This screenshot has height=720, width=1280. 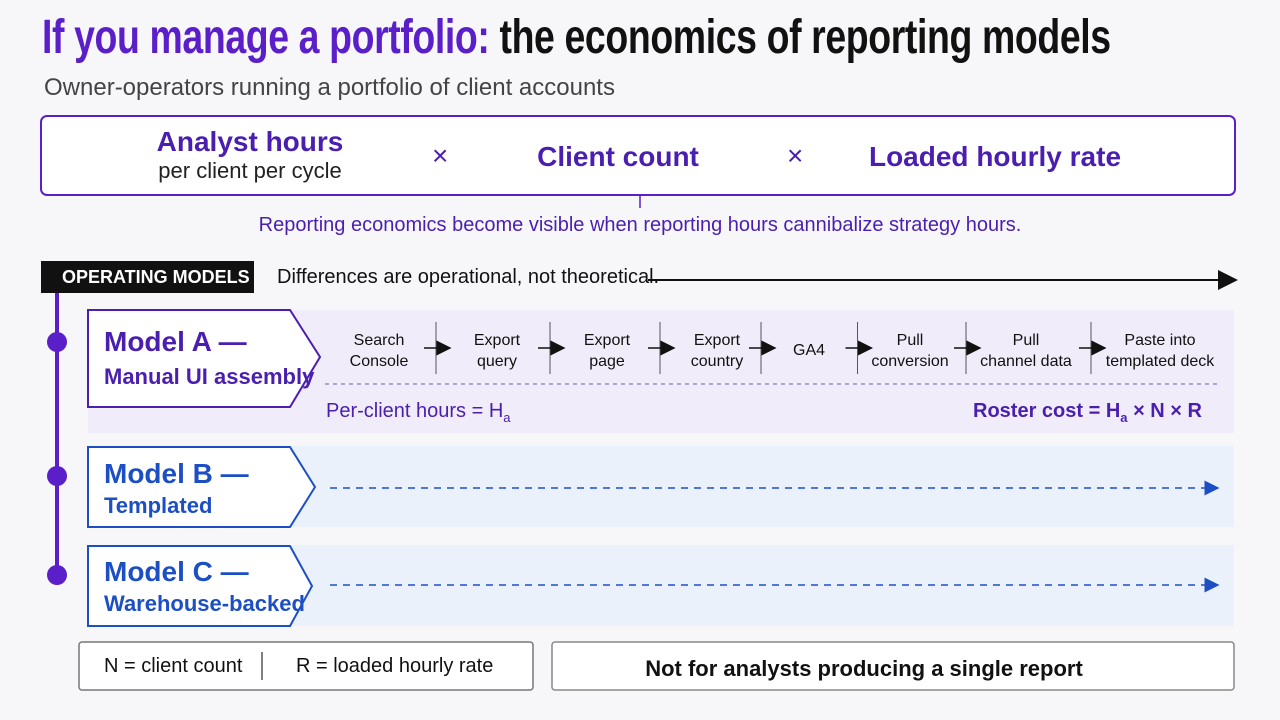 I want to click on model-b-box, so click(x=202, y=487).